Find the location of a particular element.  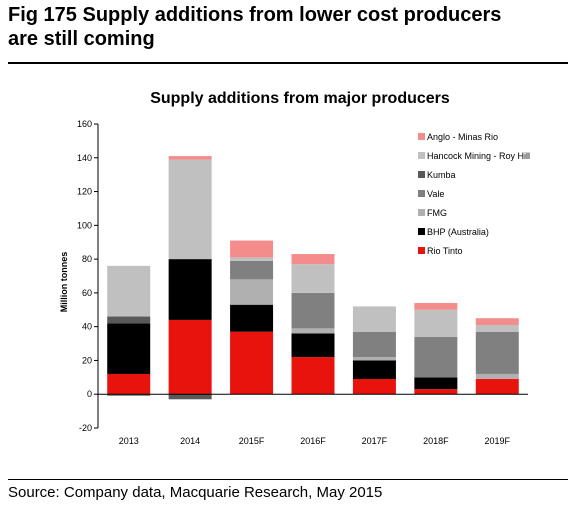

legend-label: Hancock Mining - Roy Hill is located at coordinates (478, 156).